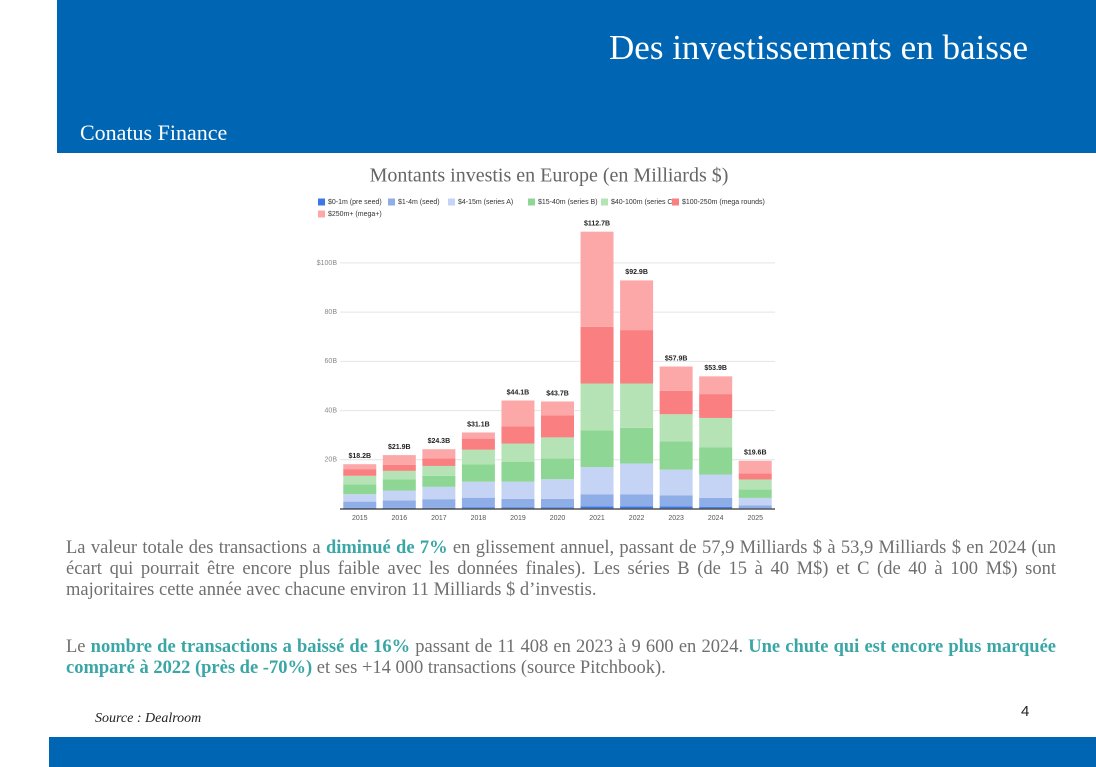 Image resolution: width=1096 pixels, height=767 pixels. Describe the element at coordinates (716, 518) in the screenshot. I see `x-tick-label: 2024` at that location.